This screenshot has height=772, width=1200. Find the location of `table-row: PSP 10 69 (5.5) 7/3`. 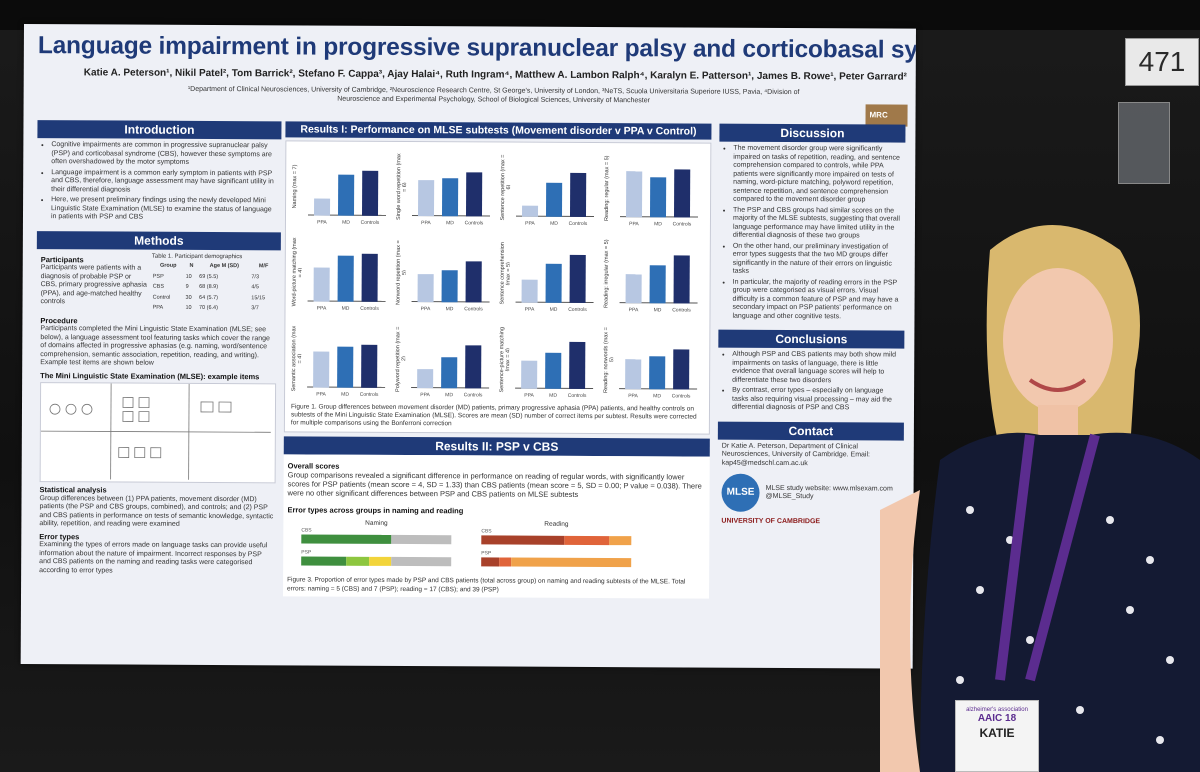

table-row: PSP 10 69 (5.5) 7/3 is located at coordinates (214, 276).